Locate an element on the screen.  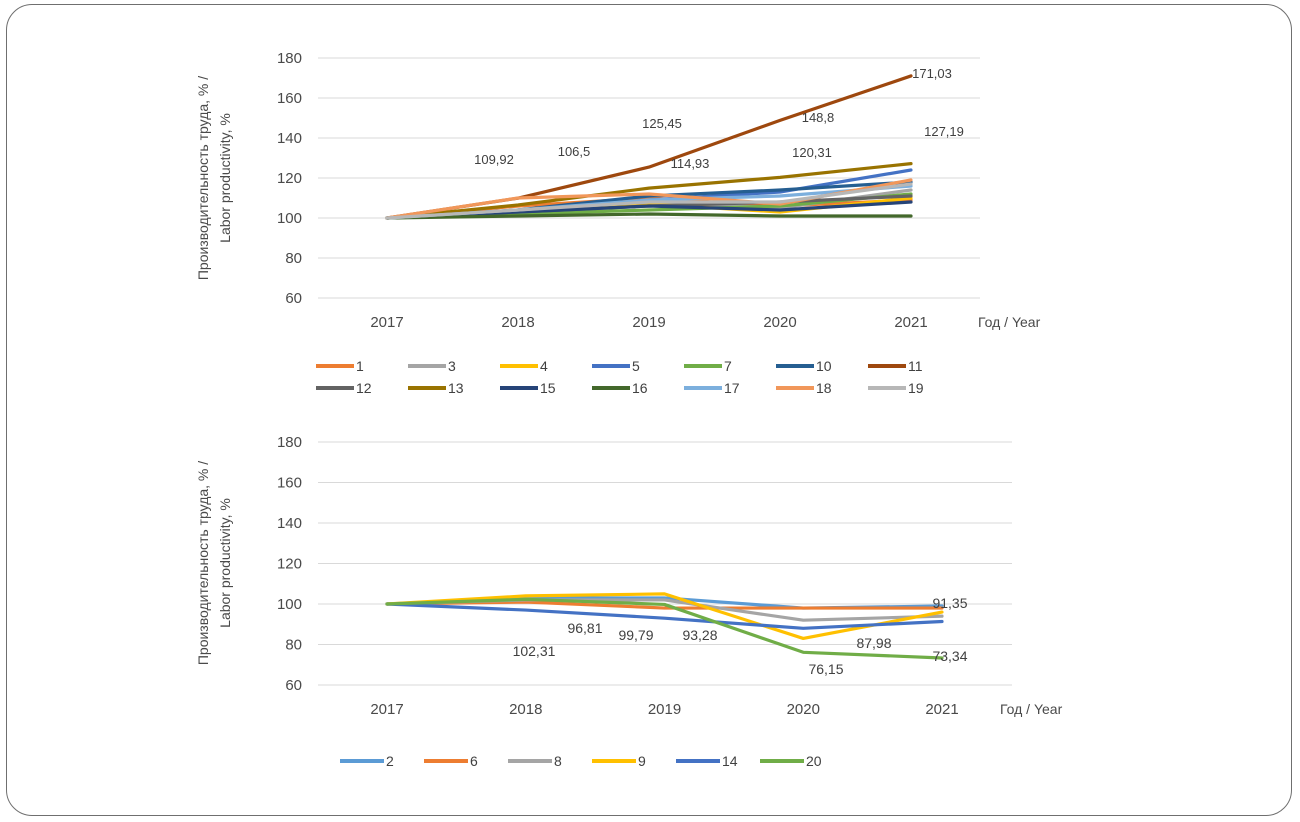
data-label: 76,15 is located at coordinates (825, 669).